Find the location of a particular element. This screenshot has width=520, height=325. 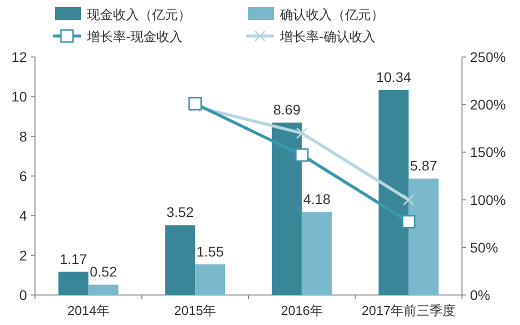

x-tick-label: 2014年 is located at coordinates (88, 310).